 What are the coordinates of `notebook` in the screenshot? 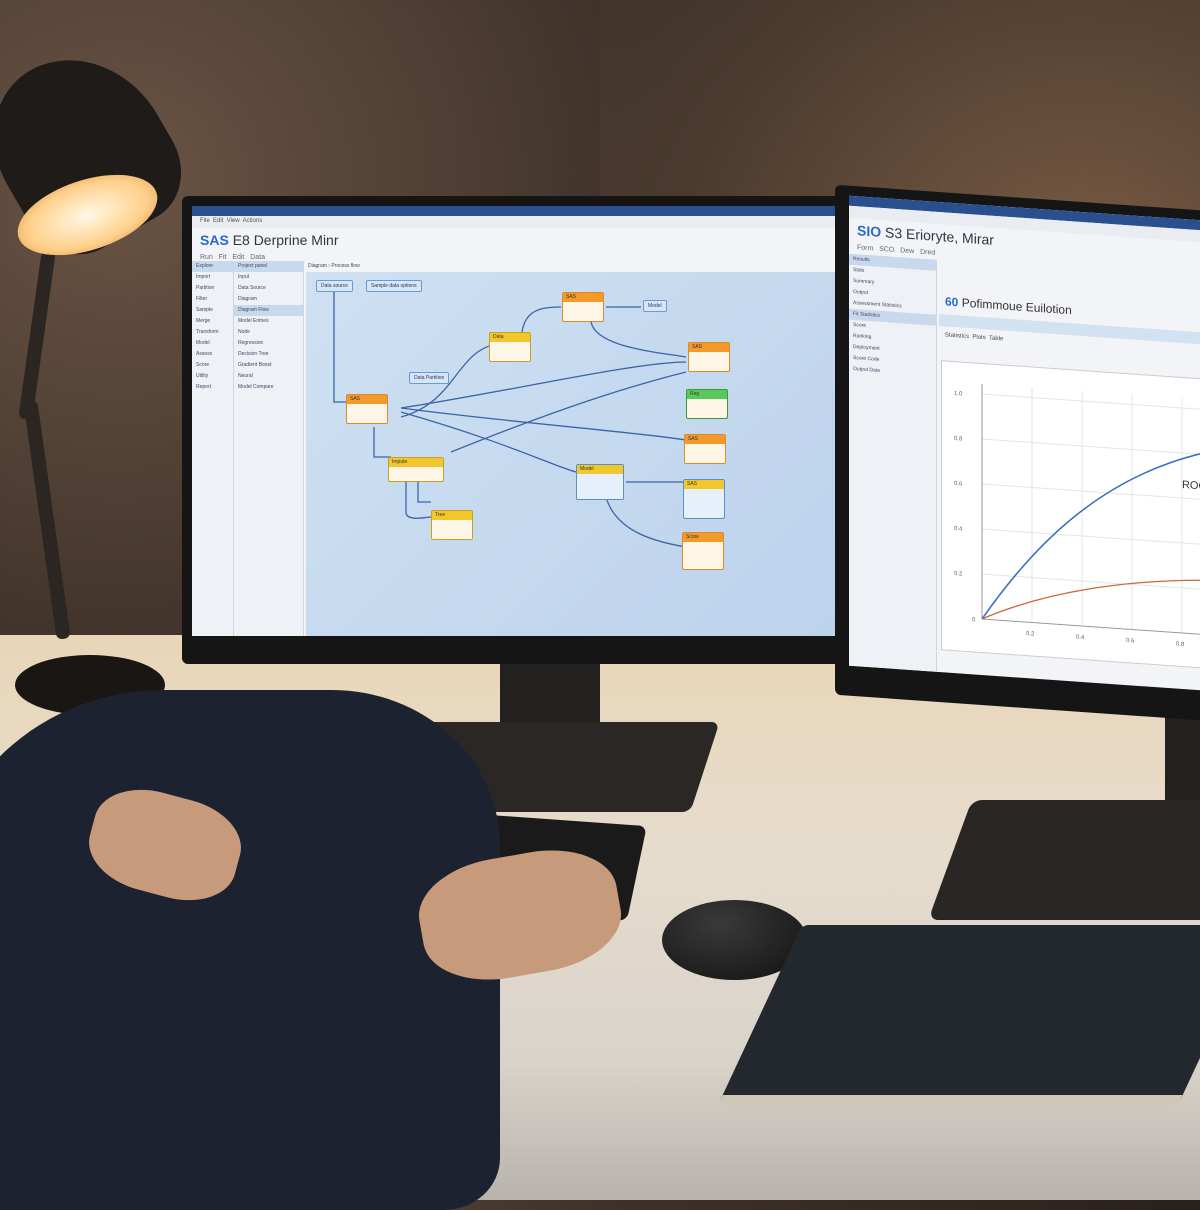 It's located at (959, 1015).